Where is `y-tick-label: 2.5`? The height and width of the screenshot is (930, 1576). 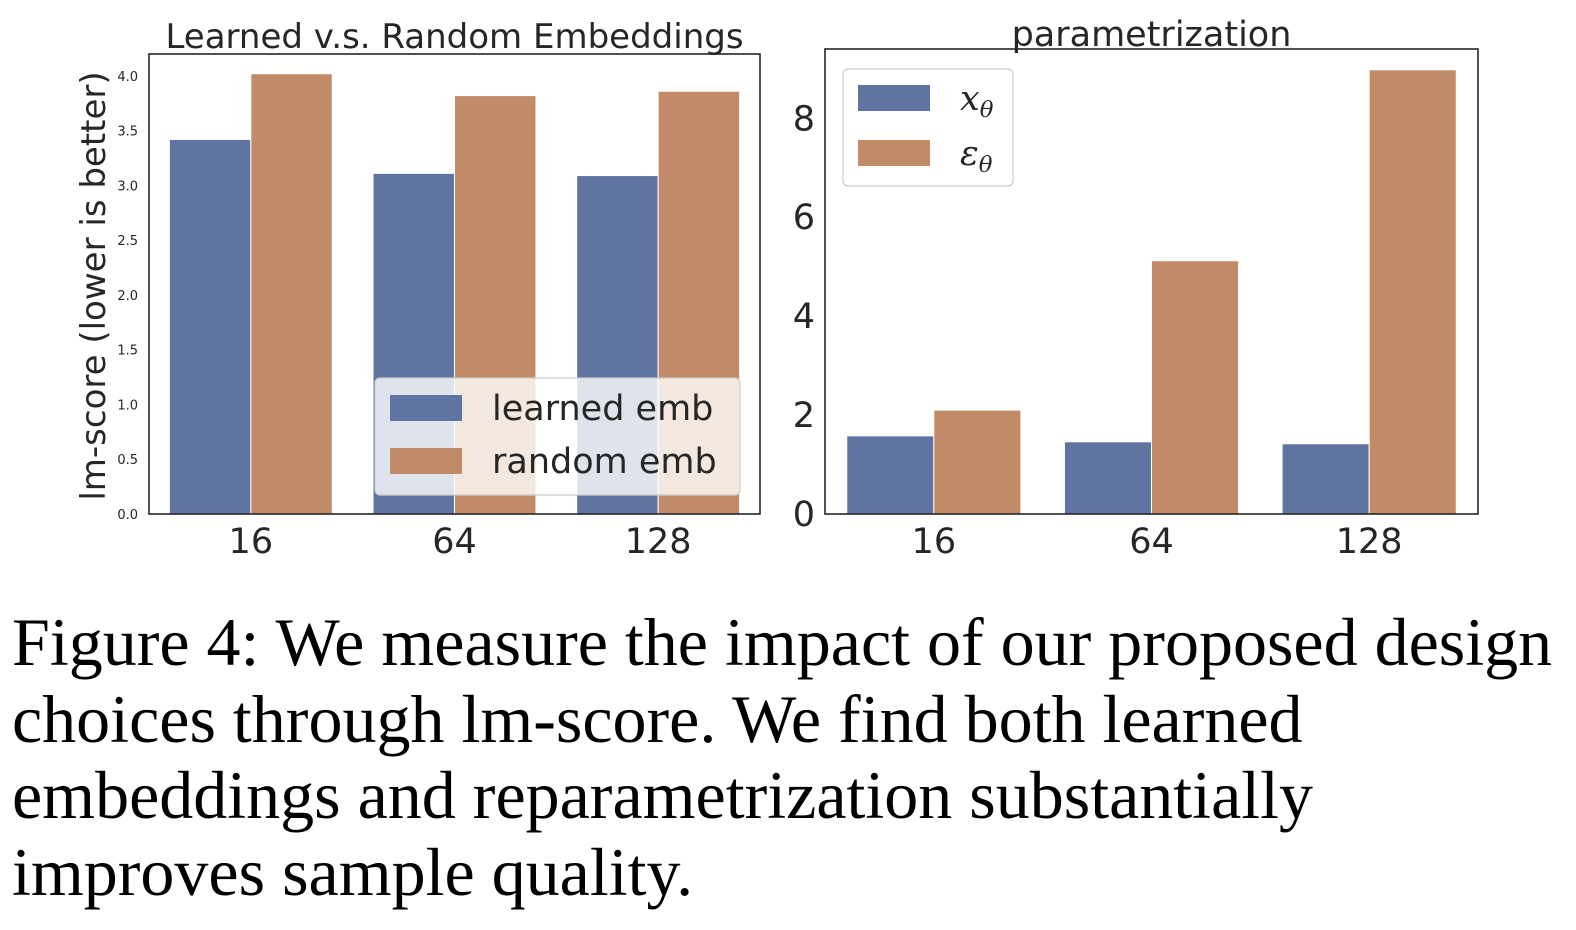
y-tick-label: 2.5 is located at coordinates (127, 241).